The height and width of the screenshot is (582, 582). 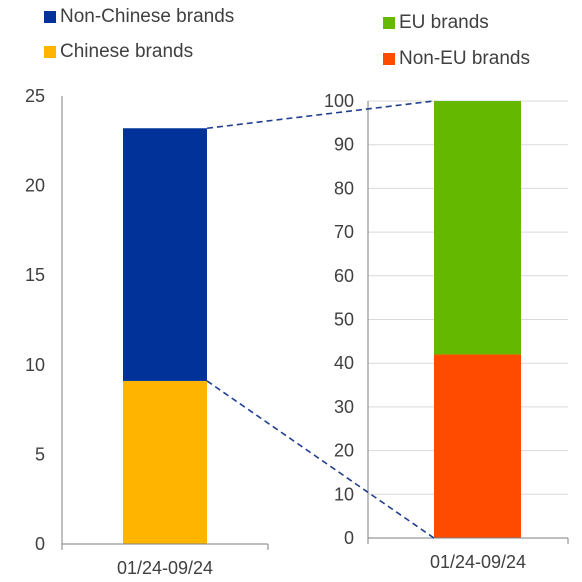 I want to click on y-tick-label: 15, so click(x=35, y=275).